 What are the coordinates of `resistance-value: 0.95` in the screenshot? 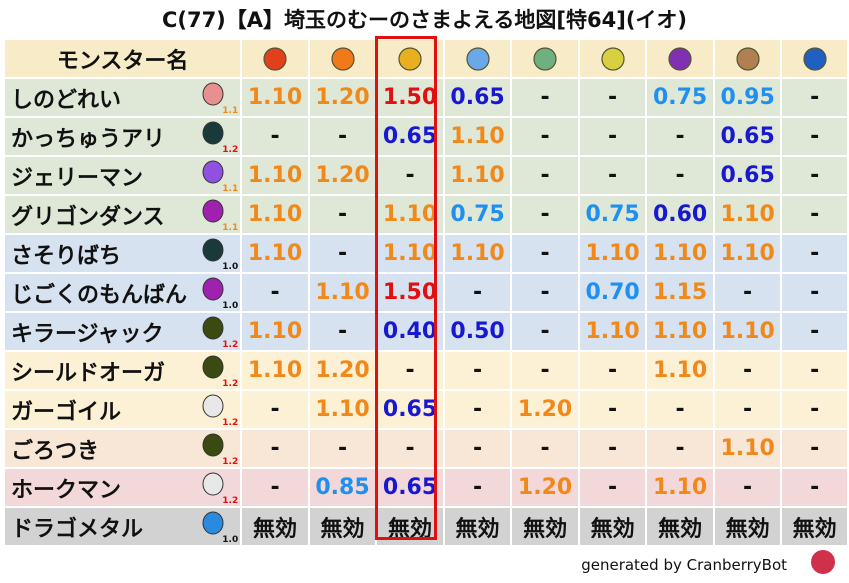 It's located at (747, 97).